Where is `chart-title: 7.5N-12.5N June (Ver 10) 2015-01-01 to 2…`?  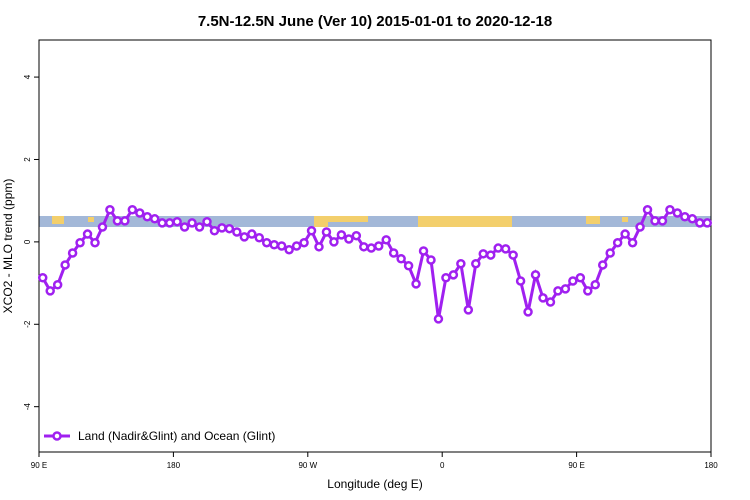
chart-title: 7.5N-12.5N June (Ver 10) 2015-01-01 to 2… is located at coordinates (375, 21).